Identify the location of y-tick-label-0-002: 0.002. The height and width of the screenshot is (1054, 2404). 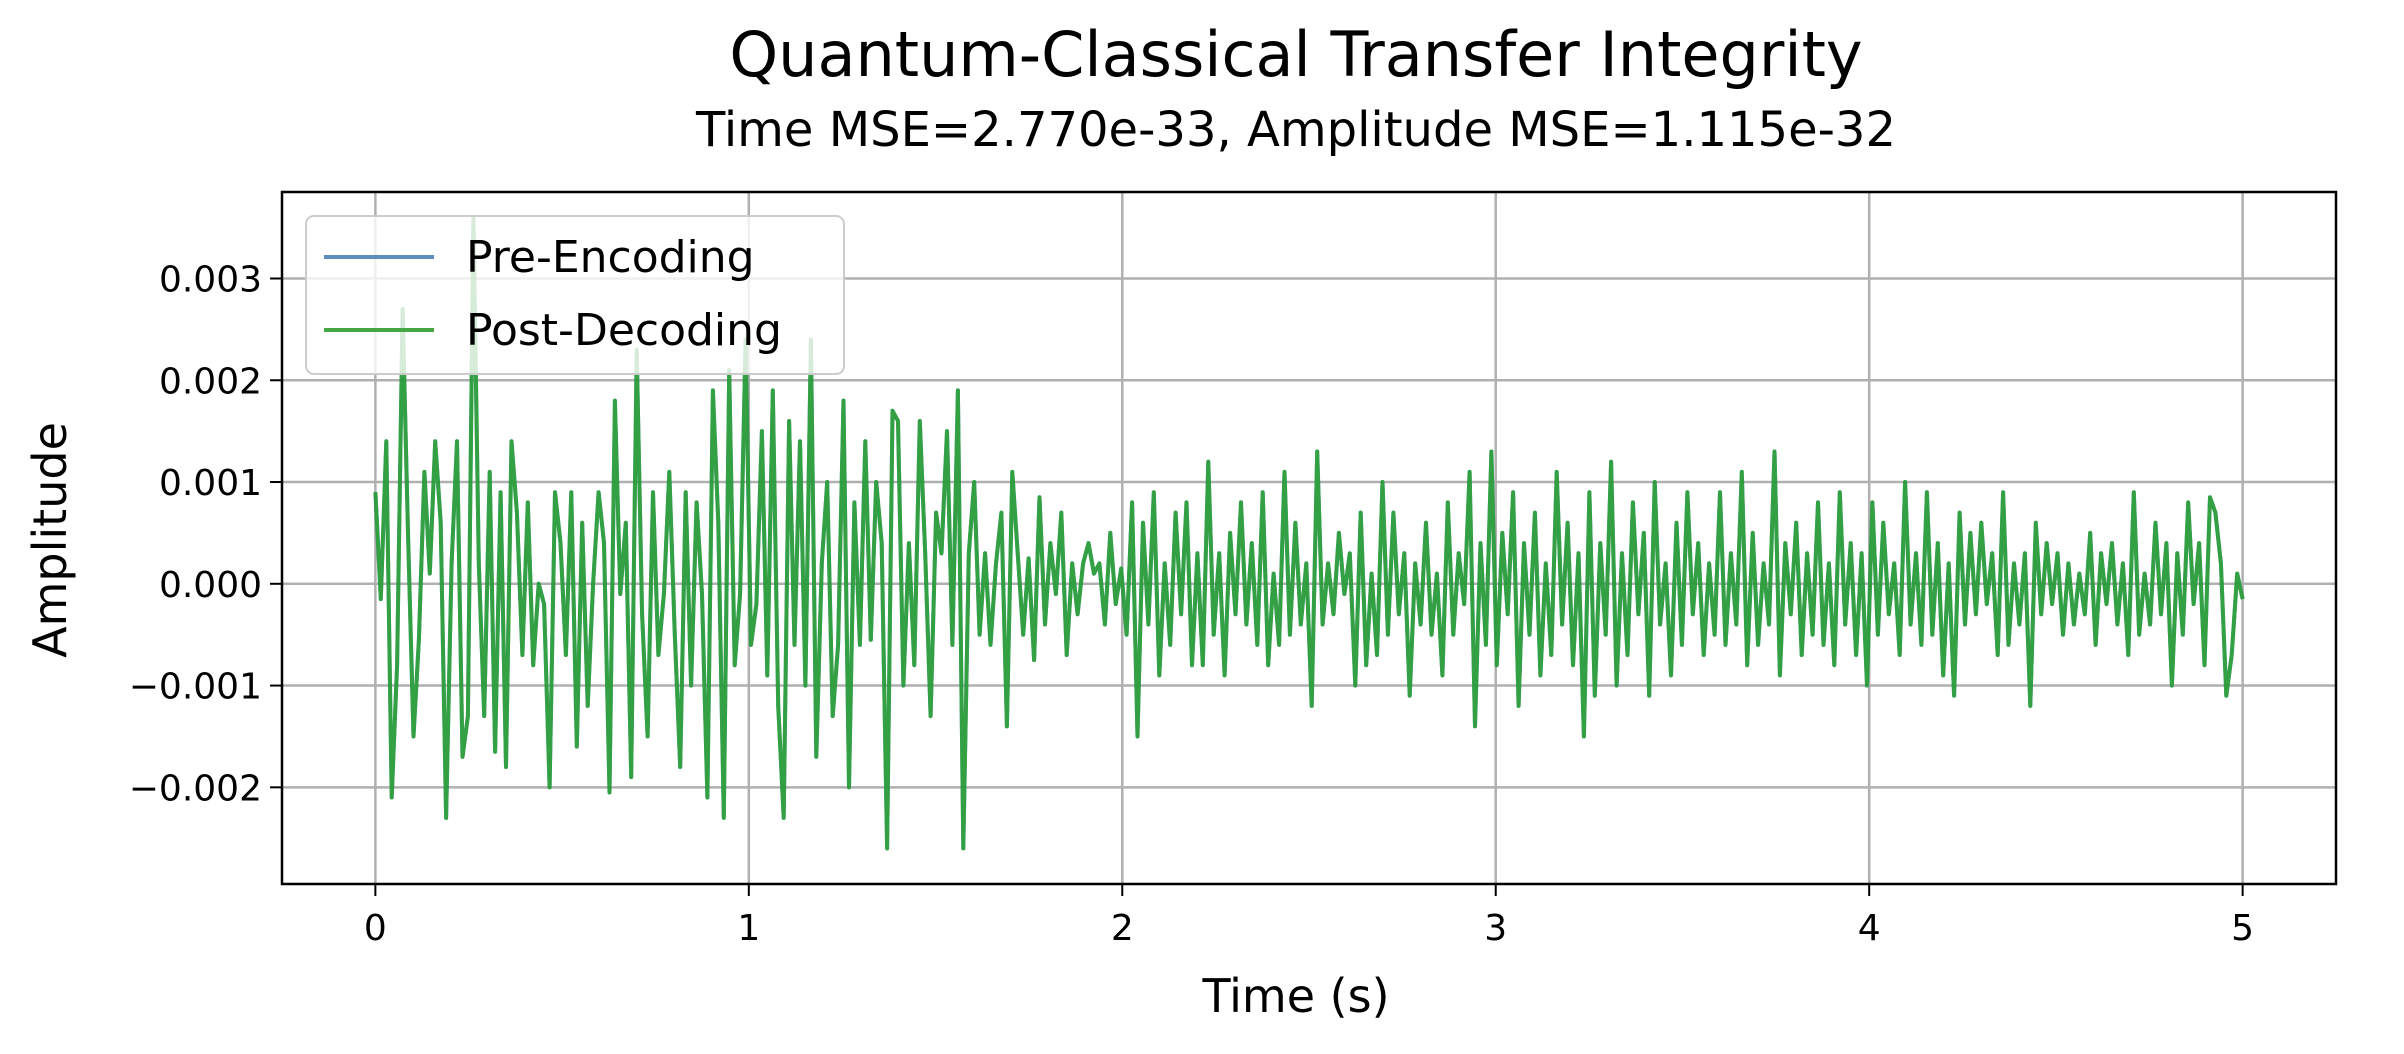
(210, 381).